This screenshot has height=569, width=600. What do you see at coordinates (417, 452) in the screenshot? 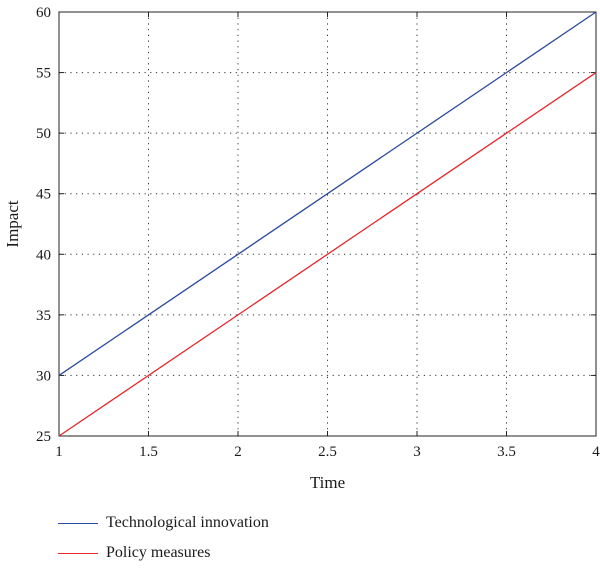
I see `x-tick-label: 3` at bounding box center [417, 452].